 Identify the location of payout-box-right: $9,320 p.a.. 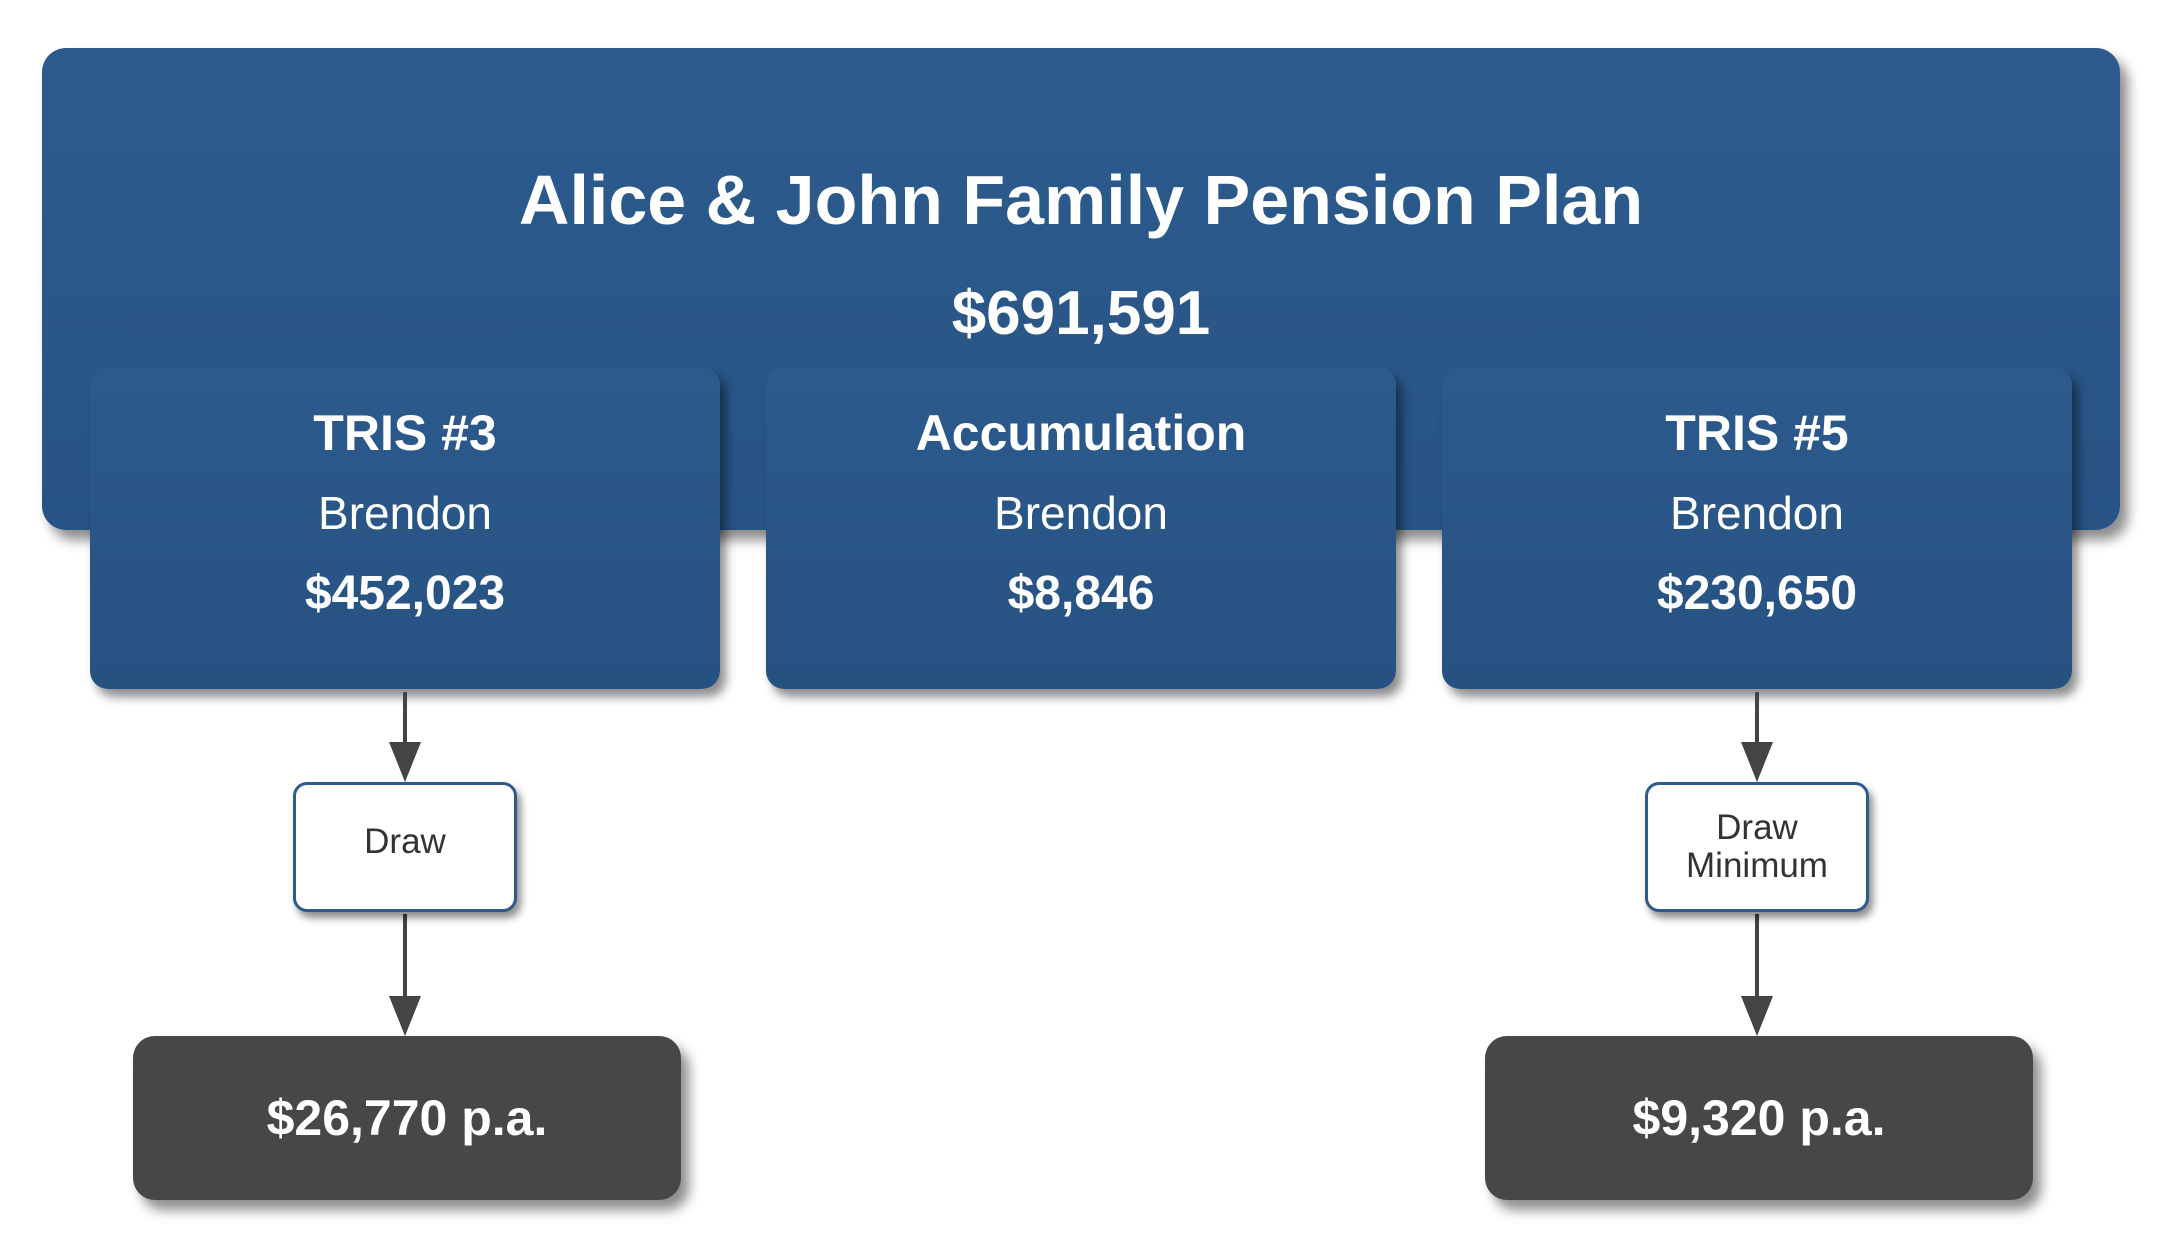
(1759, 1118).